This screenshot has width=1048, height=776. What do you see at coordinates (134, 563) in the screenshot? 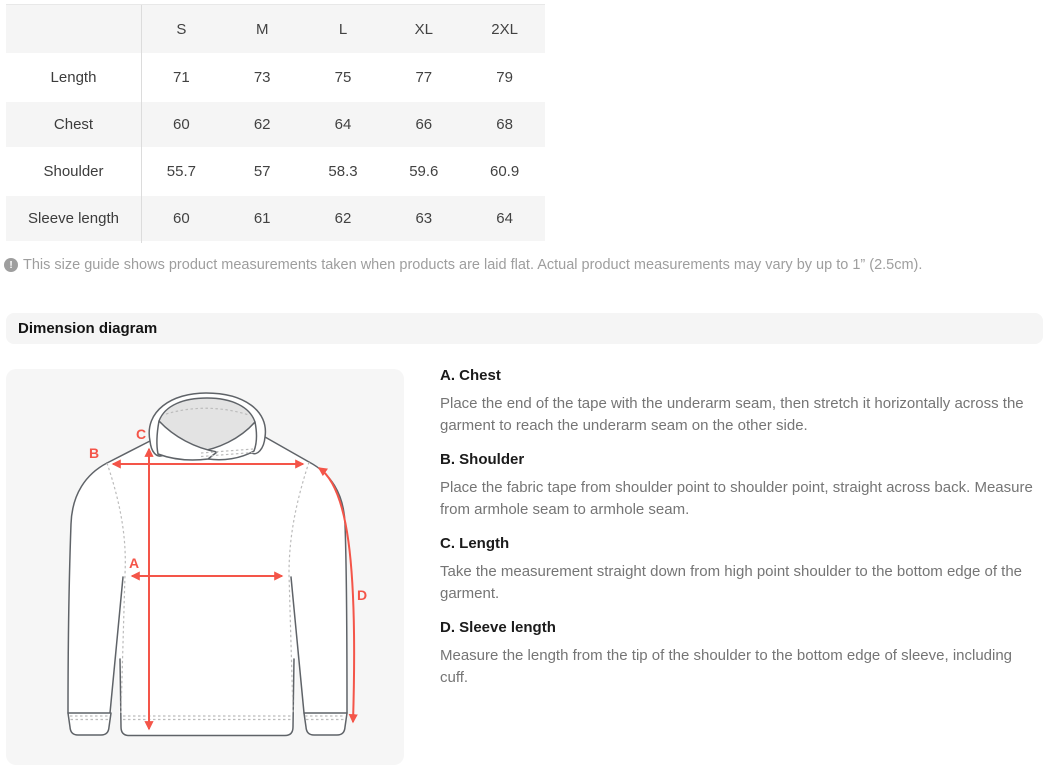
I see `label-a: A` at bounding box center [134, 563].